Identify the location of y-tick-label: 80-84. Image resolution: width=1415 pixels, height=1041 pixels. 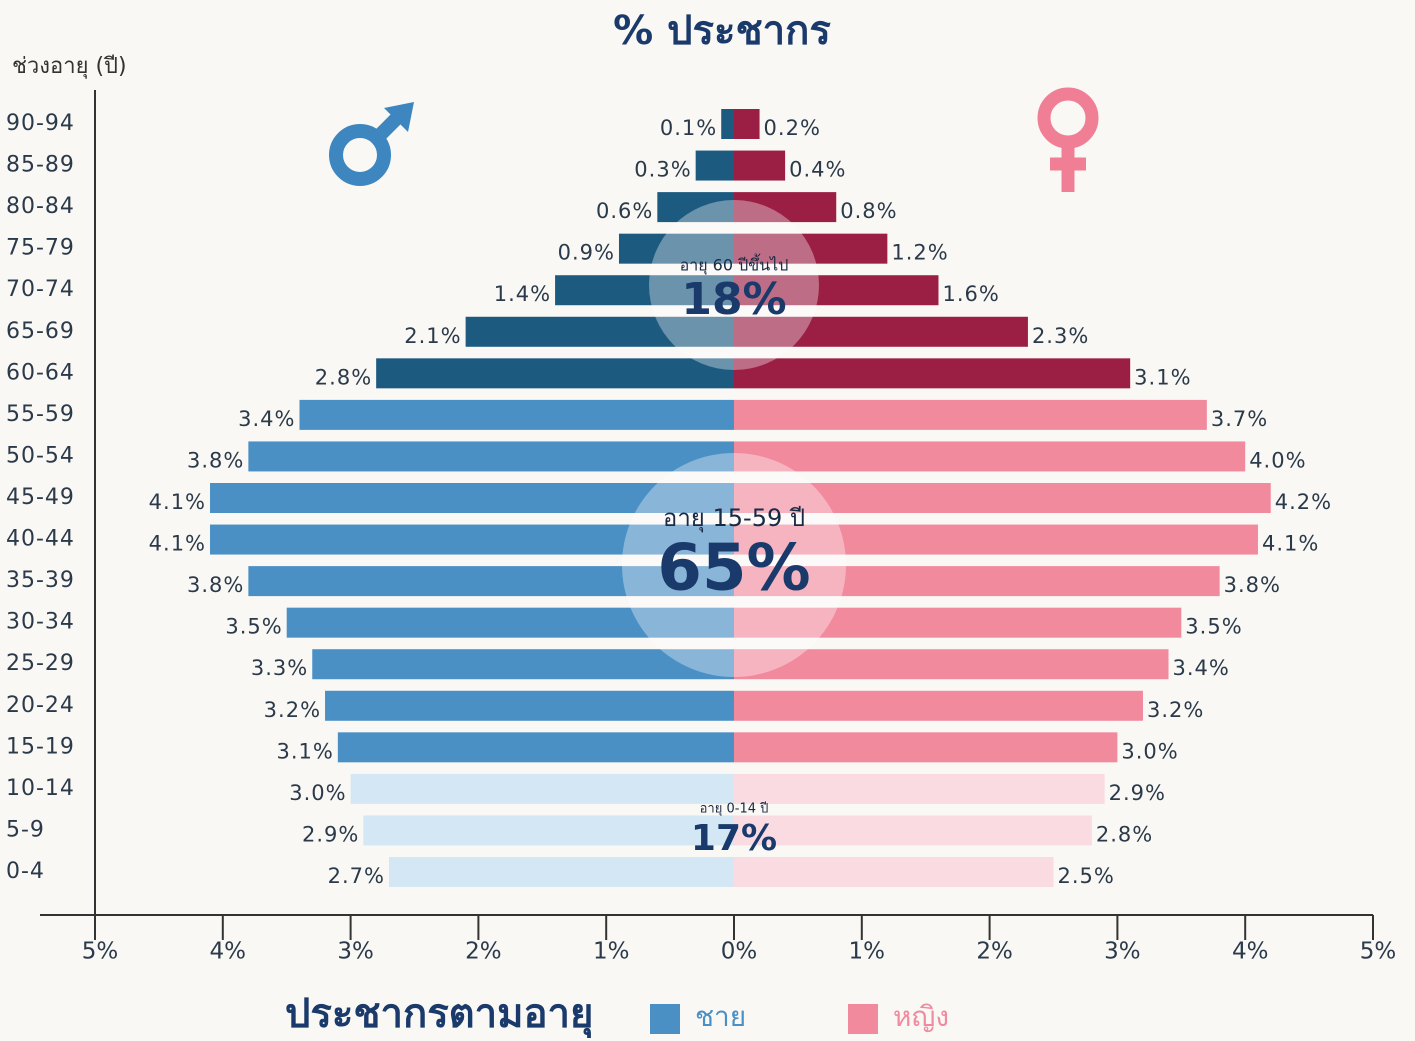
(40, 206).